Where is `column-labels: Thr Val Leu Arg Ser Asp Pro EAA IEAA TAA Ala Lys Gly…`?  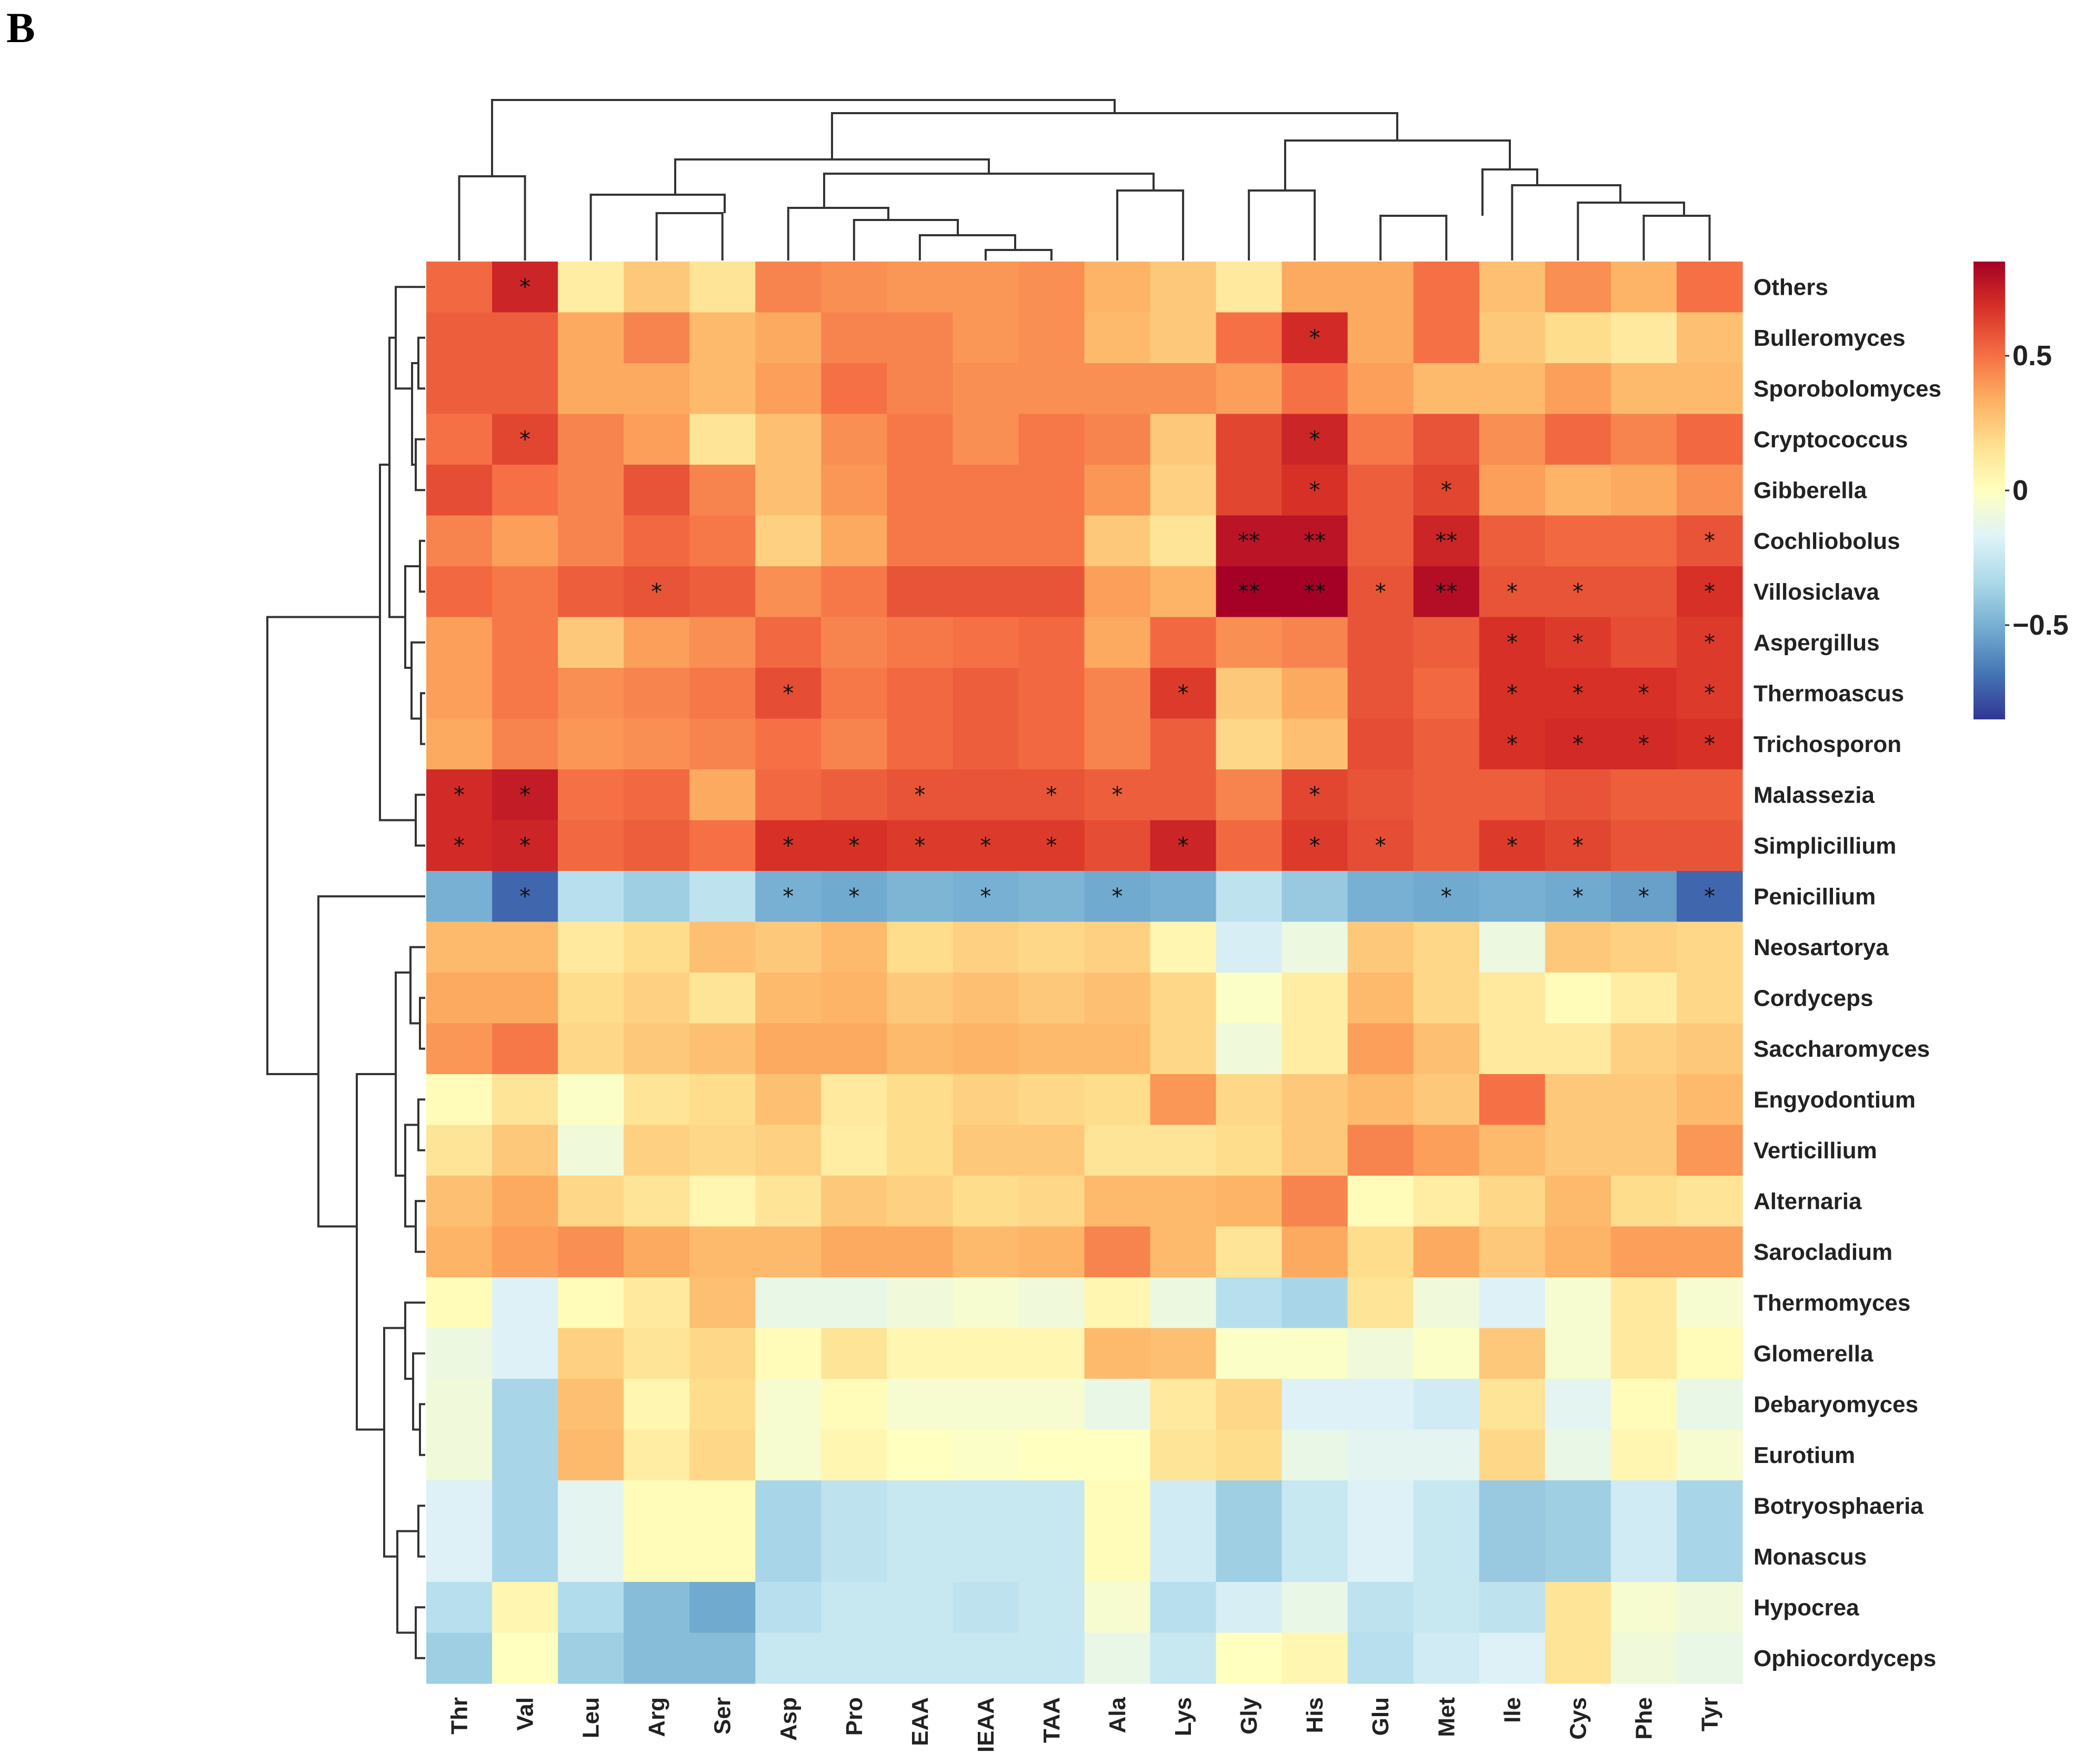 column-labels: Thr Val Leu Arg Ser Asp Pro EAA IEAA TAA Ala Lys Gly… is located at coordinates (1085, 1724).